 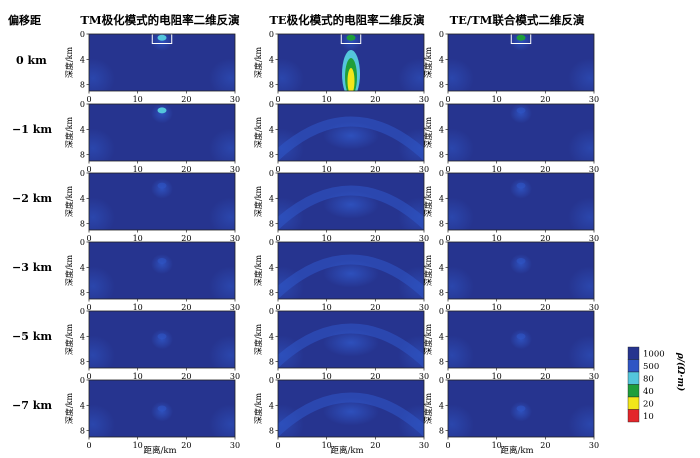 I want to click on panel-r1-c0: 0 10 20 30 0 4 8 深度/km, so click(x=152, y=137).